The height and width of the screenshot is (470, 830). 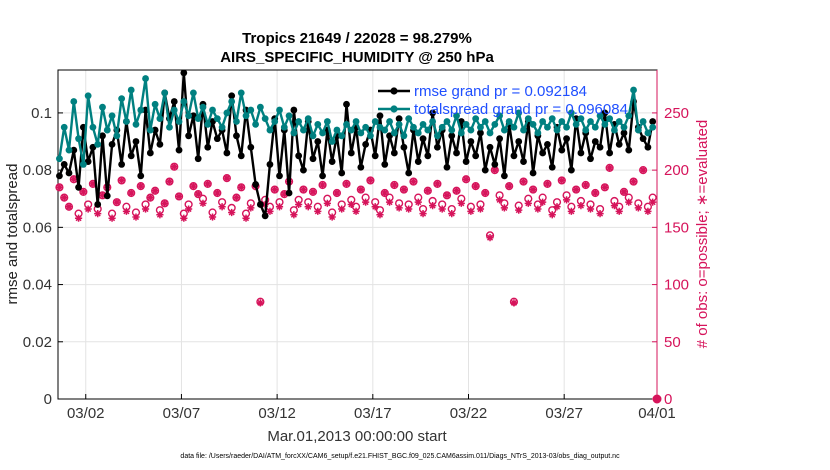 What do you see at coordinates (394, 91) in the screenshot?
I see `legend-rmse-marker` at bounding box center [394, 91].